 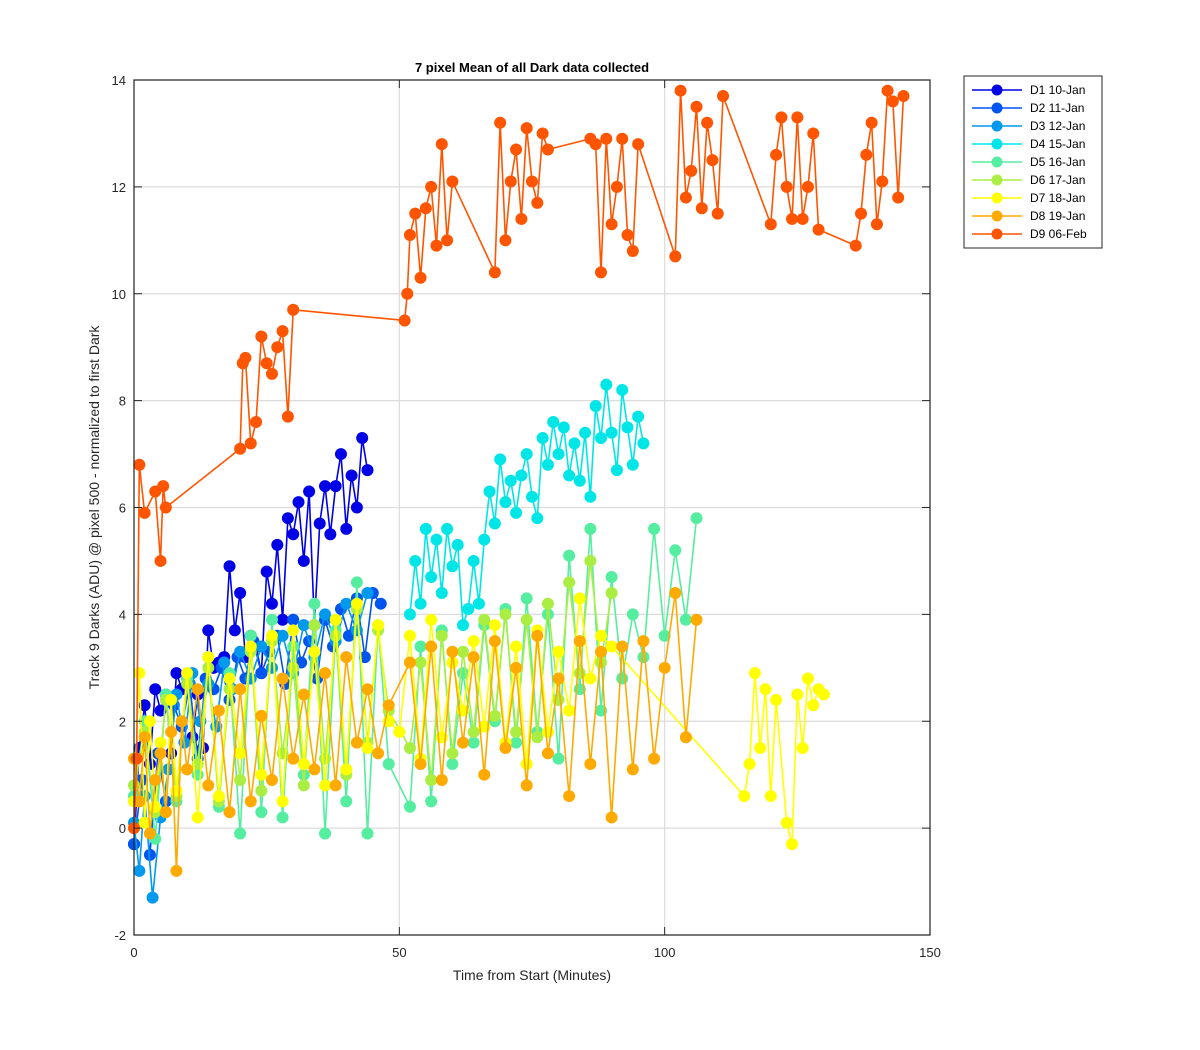 I want to click on legend-item: D5 16-Jan, so click(x=1028, y=162).